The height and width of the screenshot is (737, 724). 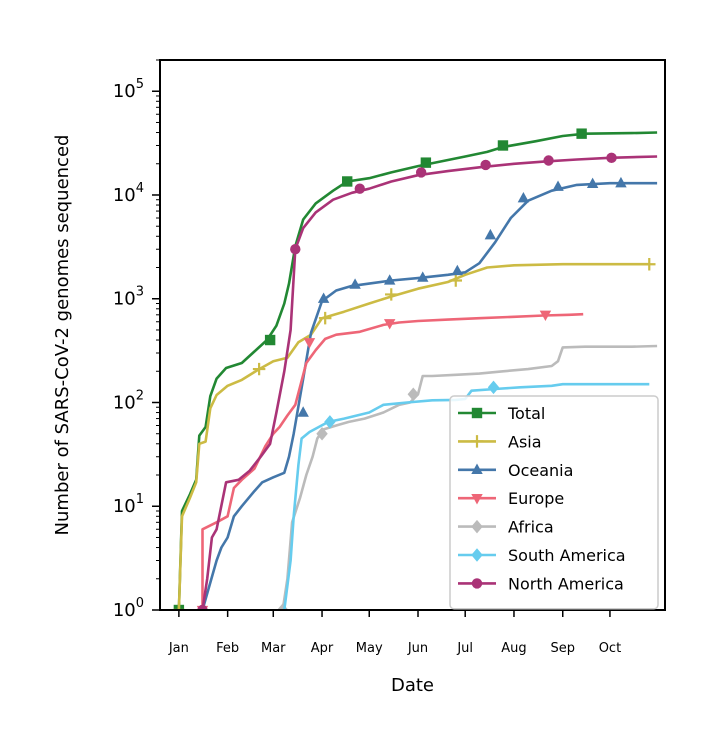 I want to click on x-tick-label: Mar, so click(x=273, y=648).